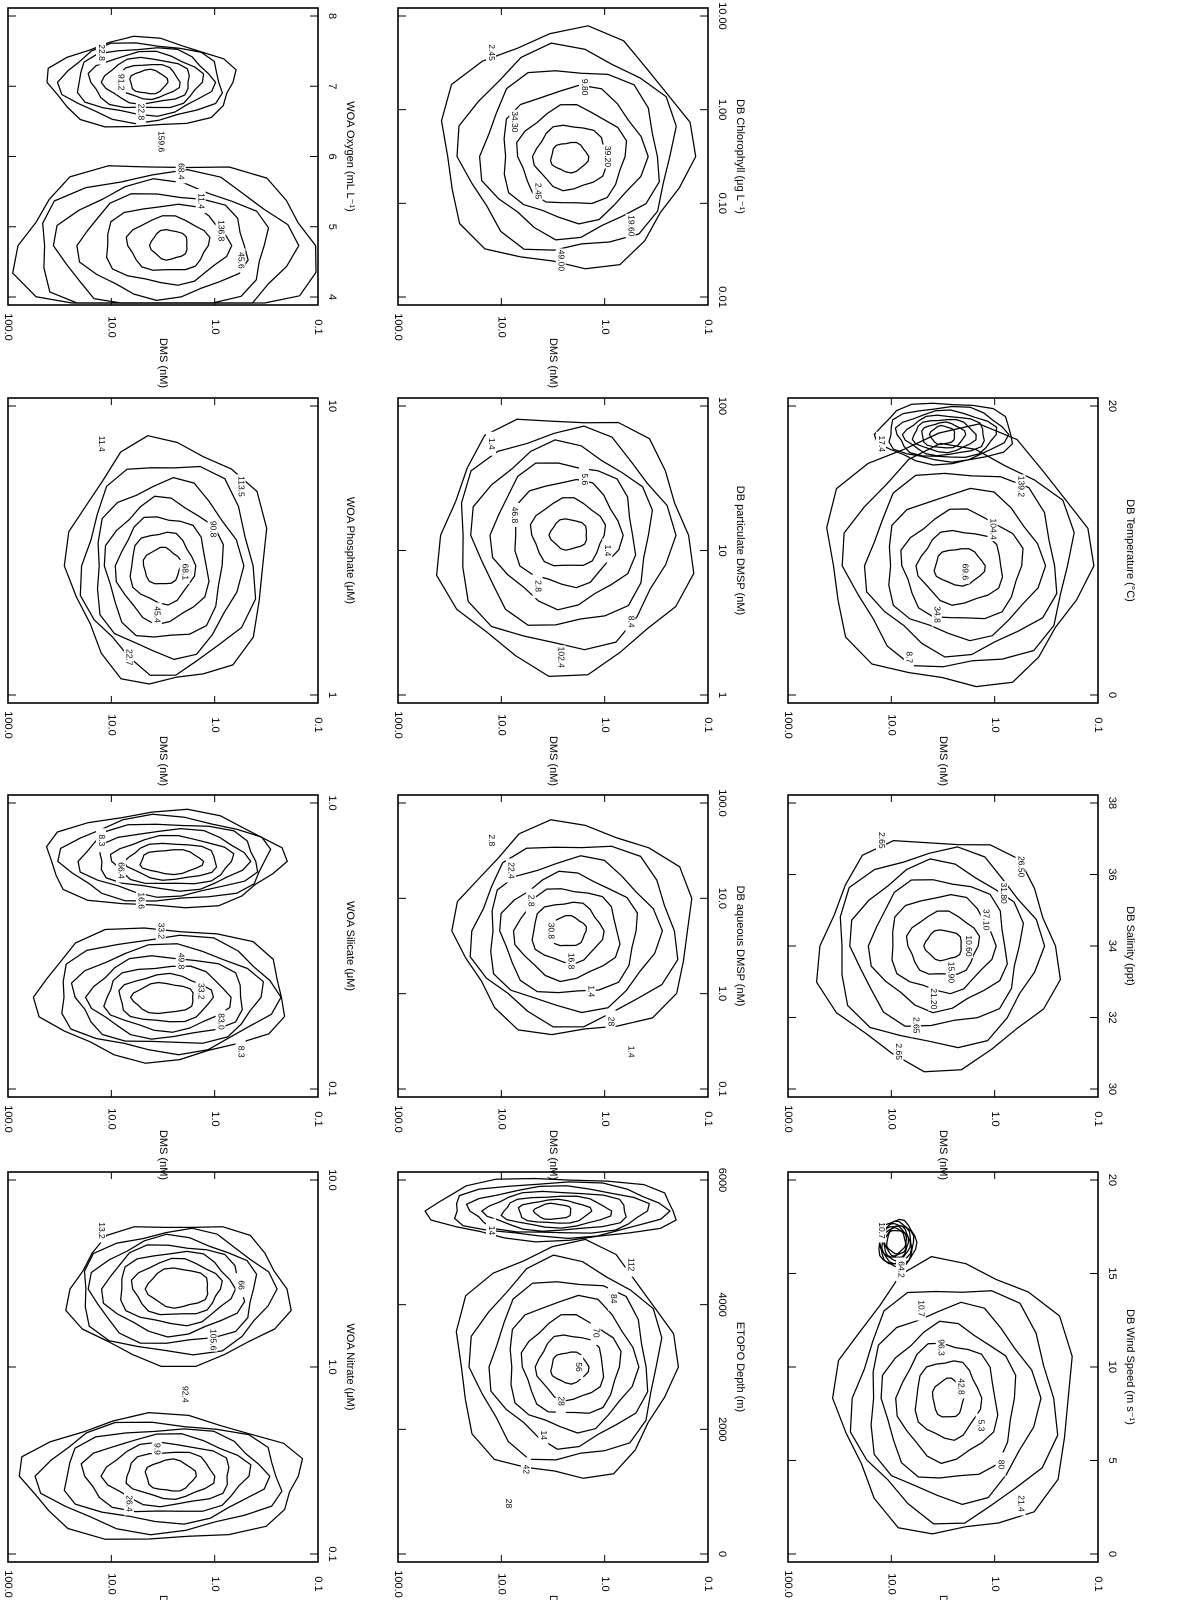 This screenshot has width=1179, height=1600. Describe the element at coordinates (332, 297) in the screenshot. I see `var-tick-label: 4` at that location.